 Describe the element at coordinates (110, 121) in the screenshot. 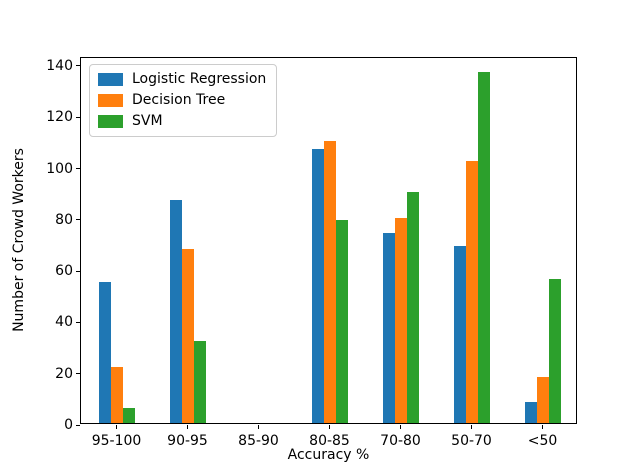

I see `legend-swatch-svm` at that location.